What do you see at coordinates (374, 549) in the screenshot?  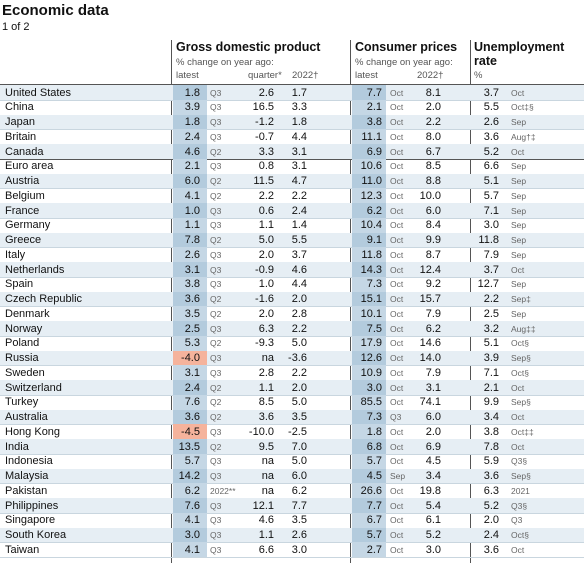 I see `cell: 2.7` at bounding box center [374, 549].